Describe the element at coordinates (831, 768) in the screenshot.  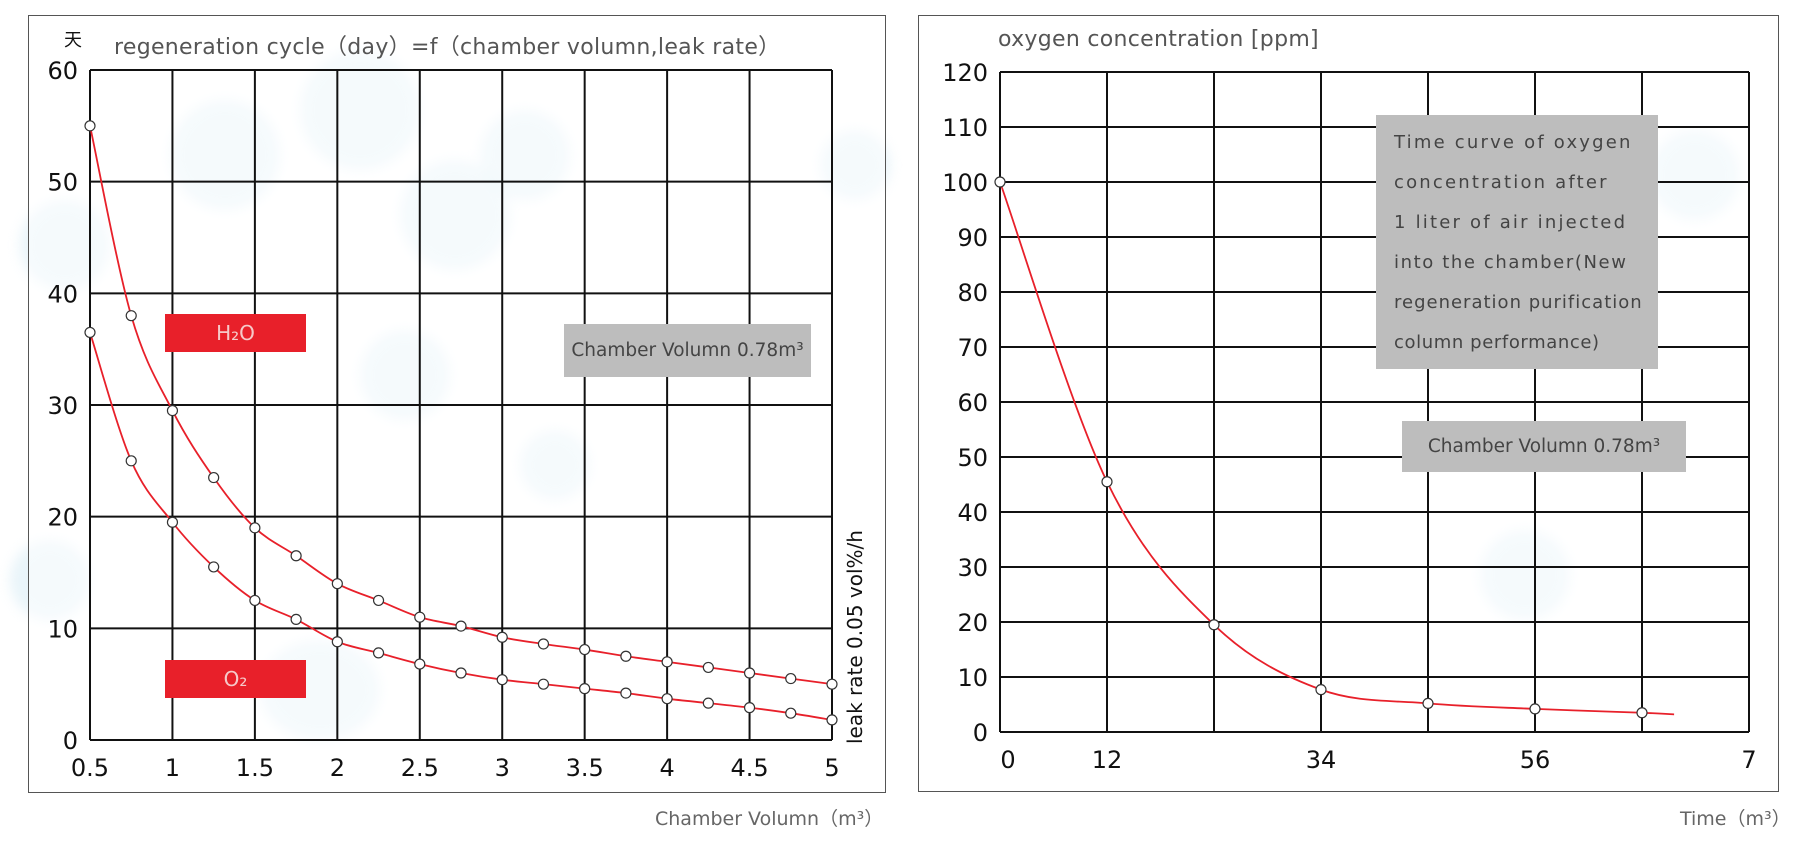
I see `x-tick-label: 5` at that location.